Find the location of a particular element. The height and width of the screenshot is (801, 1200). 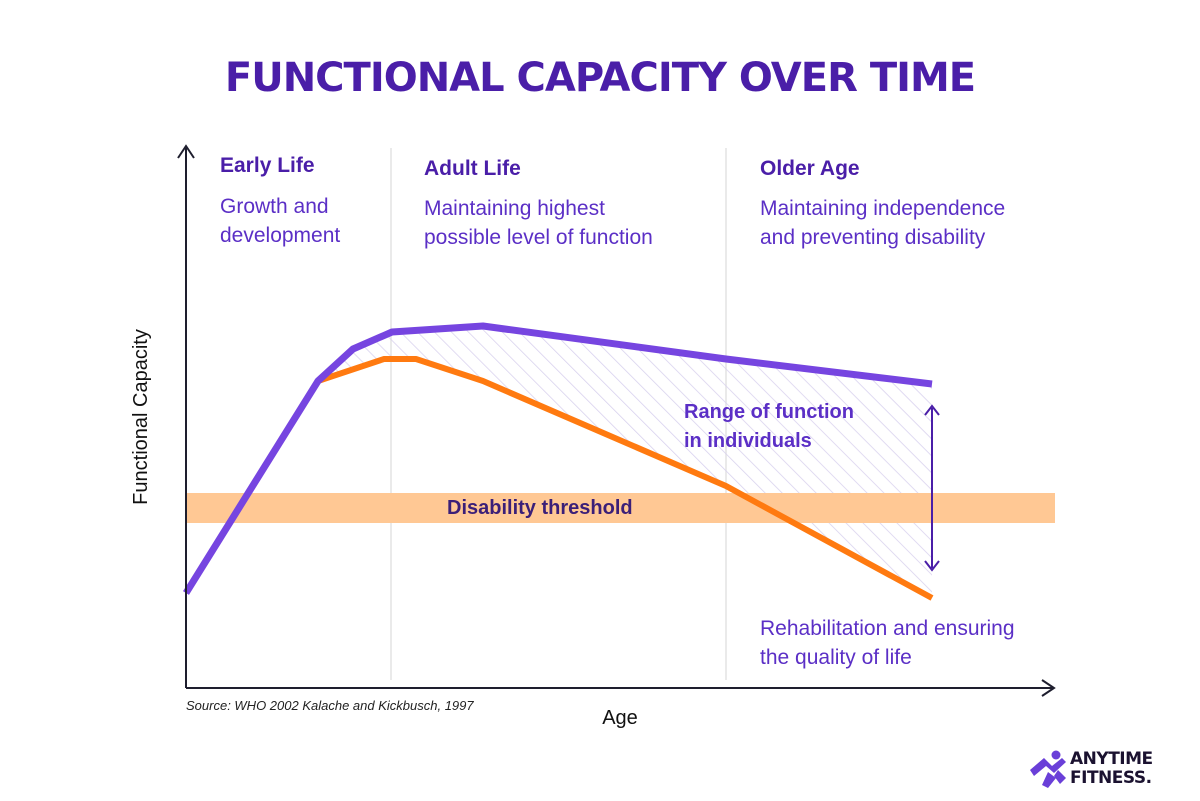

phase-desc-older-age-line1: Maintaining independence is located at coordinates (882, 208).